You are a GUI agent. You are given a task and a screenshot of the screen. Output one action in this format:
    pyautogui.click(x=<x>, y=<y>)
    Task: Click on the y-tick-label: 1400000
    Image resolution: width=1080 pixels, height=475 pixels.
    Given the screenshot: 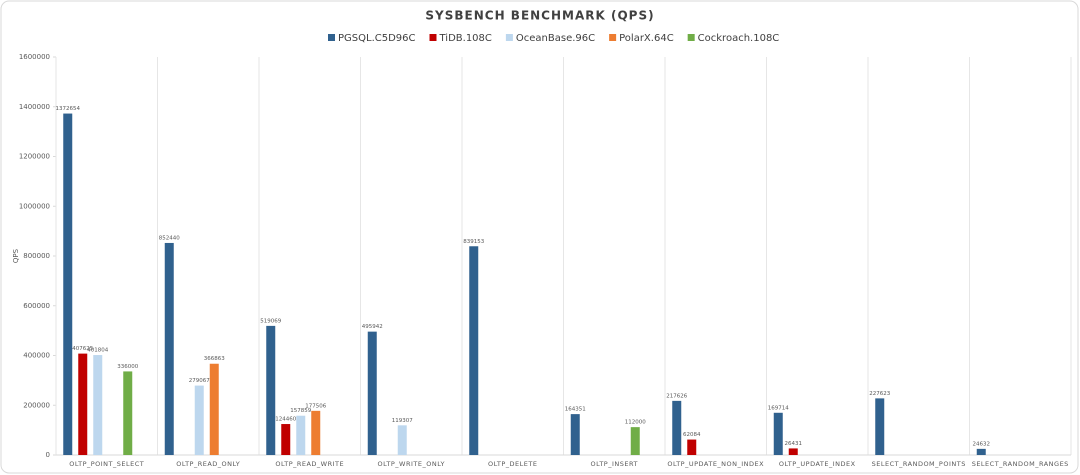 What is the action you would take?
    pyautogui.click(x=34, y=107)
    